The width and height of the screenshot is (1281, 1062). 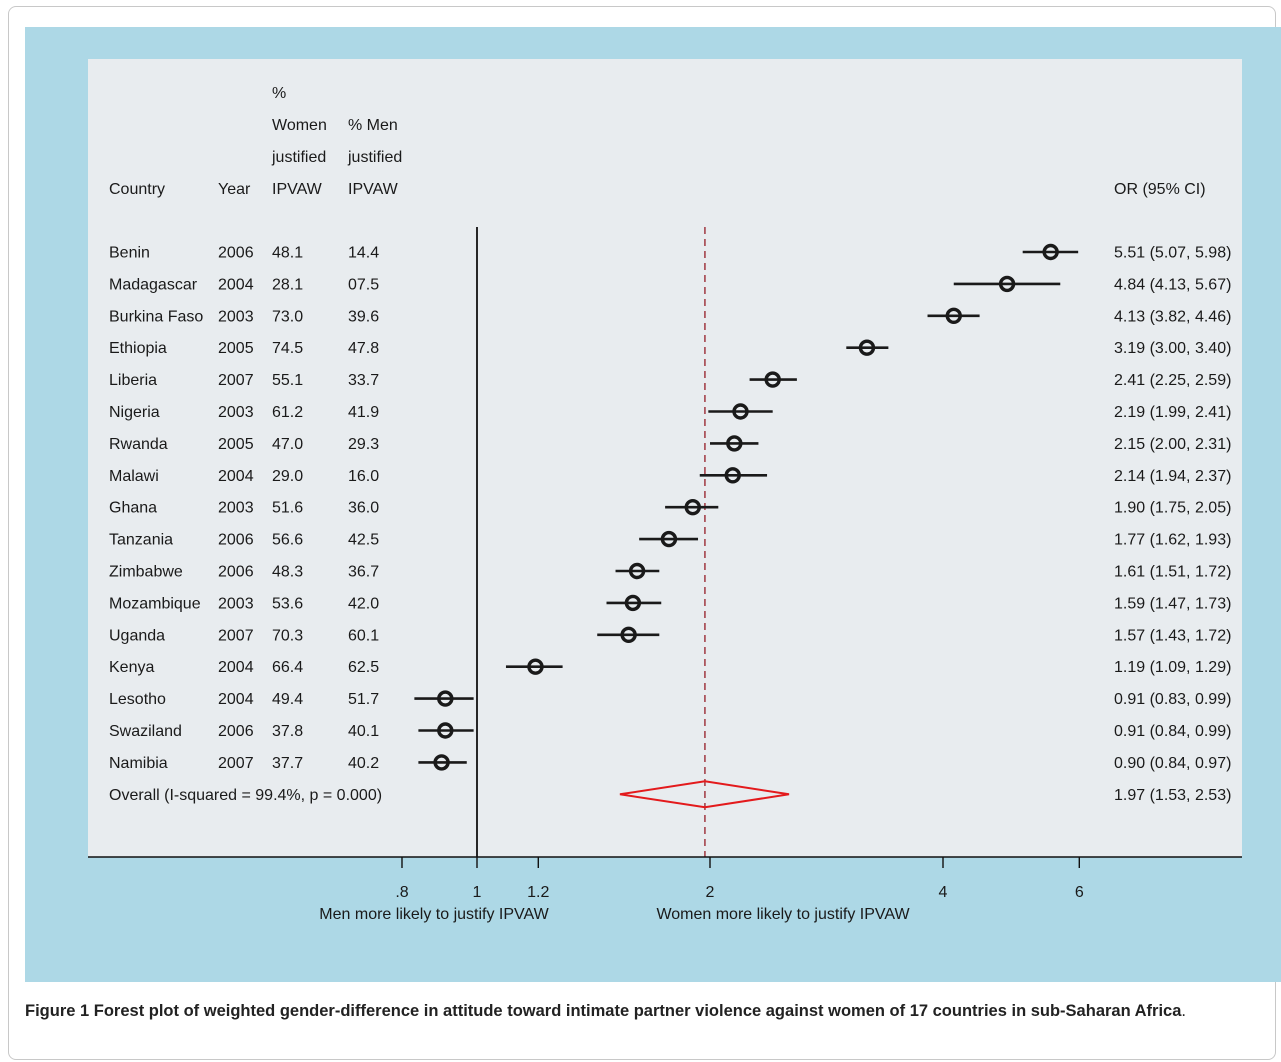 I want to click on row-women-pct: 61.2, so click(x=287, y=412).